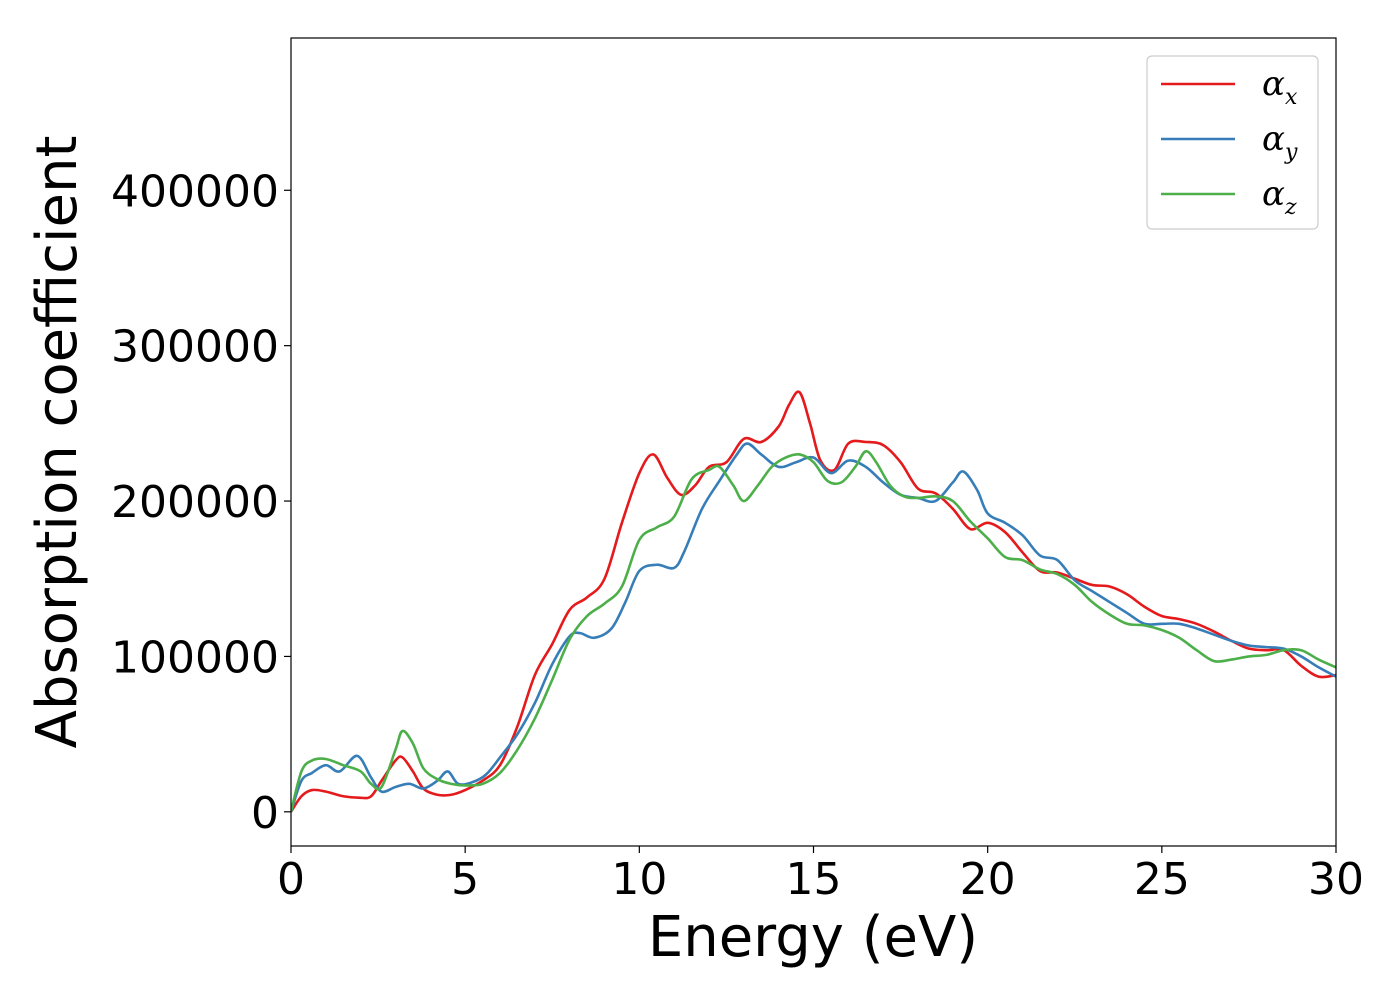  Describe the element at coordinates (465, 879) in the screenshot. I see `x-tick-label: 5` at that location.